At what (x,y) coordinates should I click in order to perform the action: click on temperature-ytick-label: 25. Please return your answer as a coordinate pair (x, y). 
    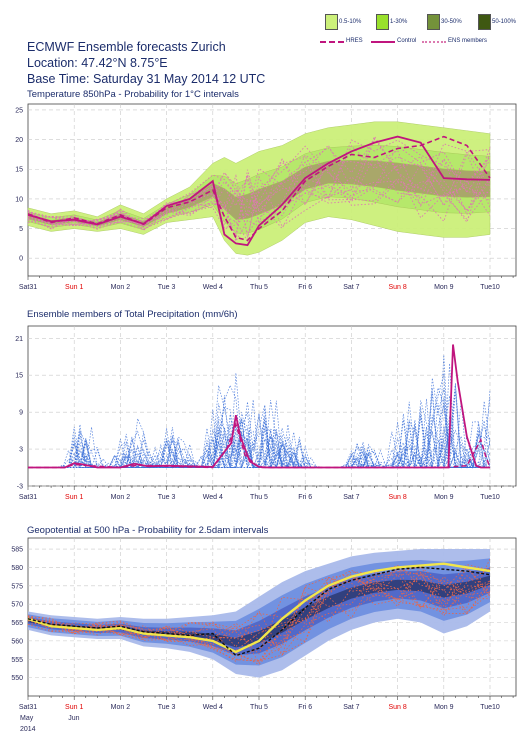
    Looking at the image, I should click on (19, 110).